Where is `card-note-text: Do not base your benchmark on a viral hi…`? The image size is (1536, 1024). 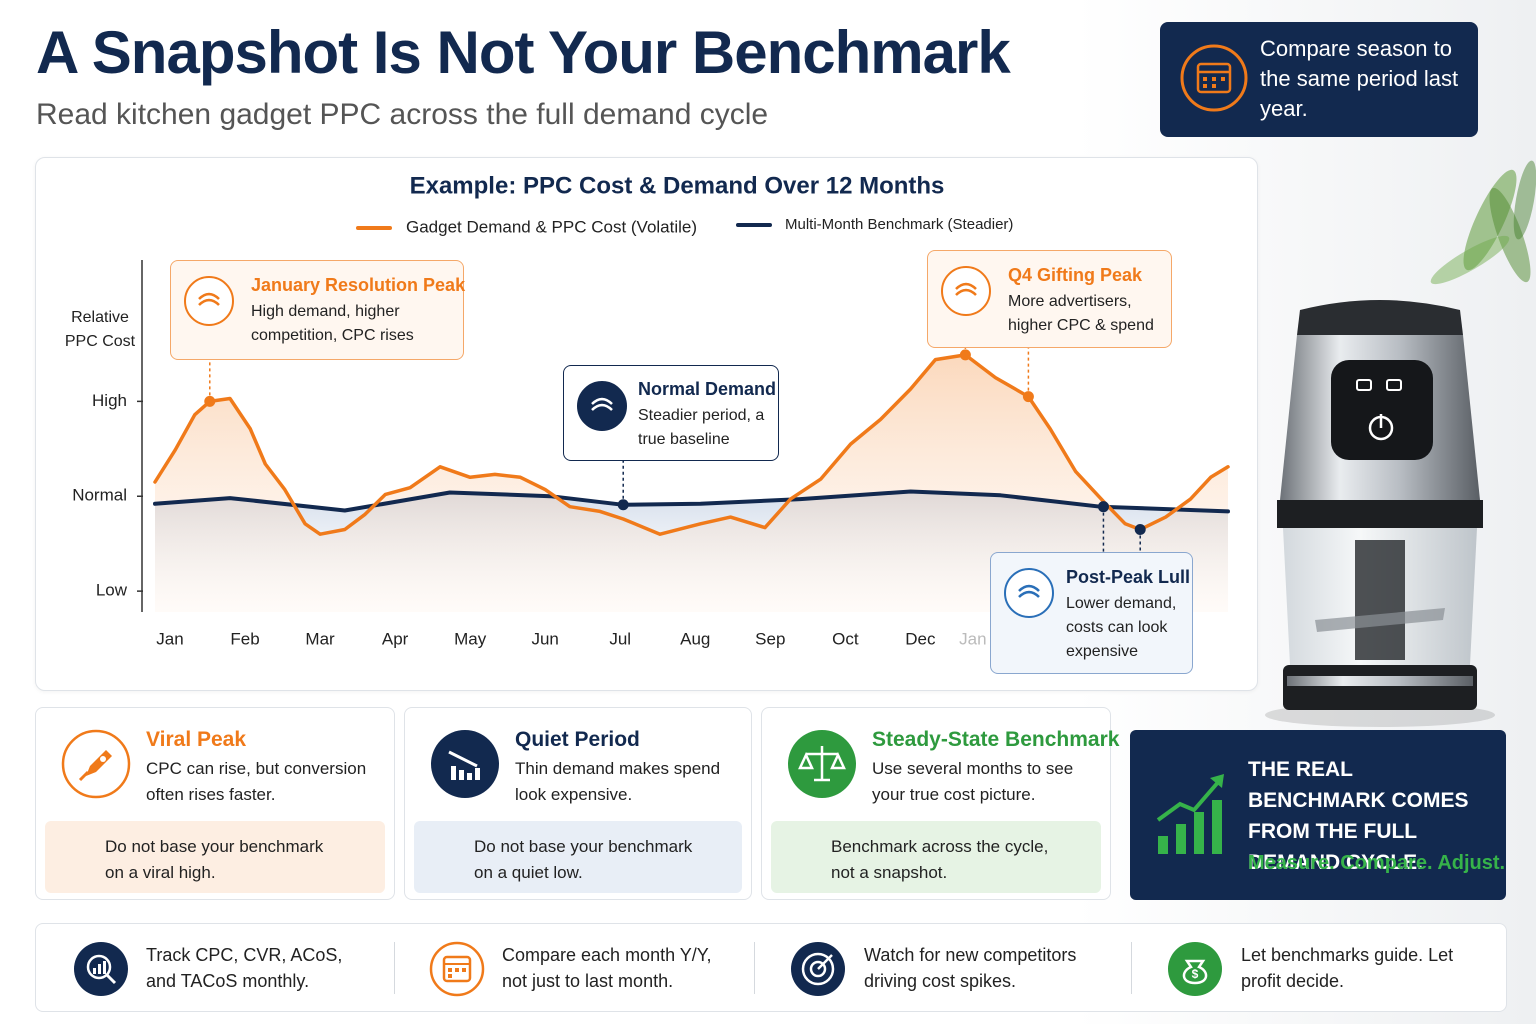
card-note-text: Do not base your benchmark on a viral hi… is located at coordinates (214, 859).